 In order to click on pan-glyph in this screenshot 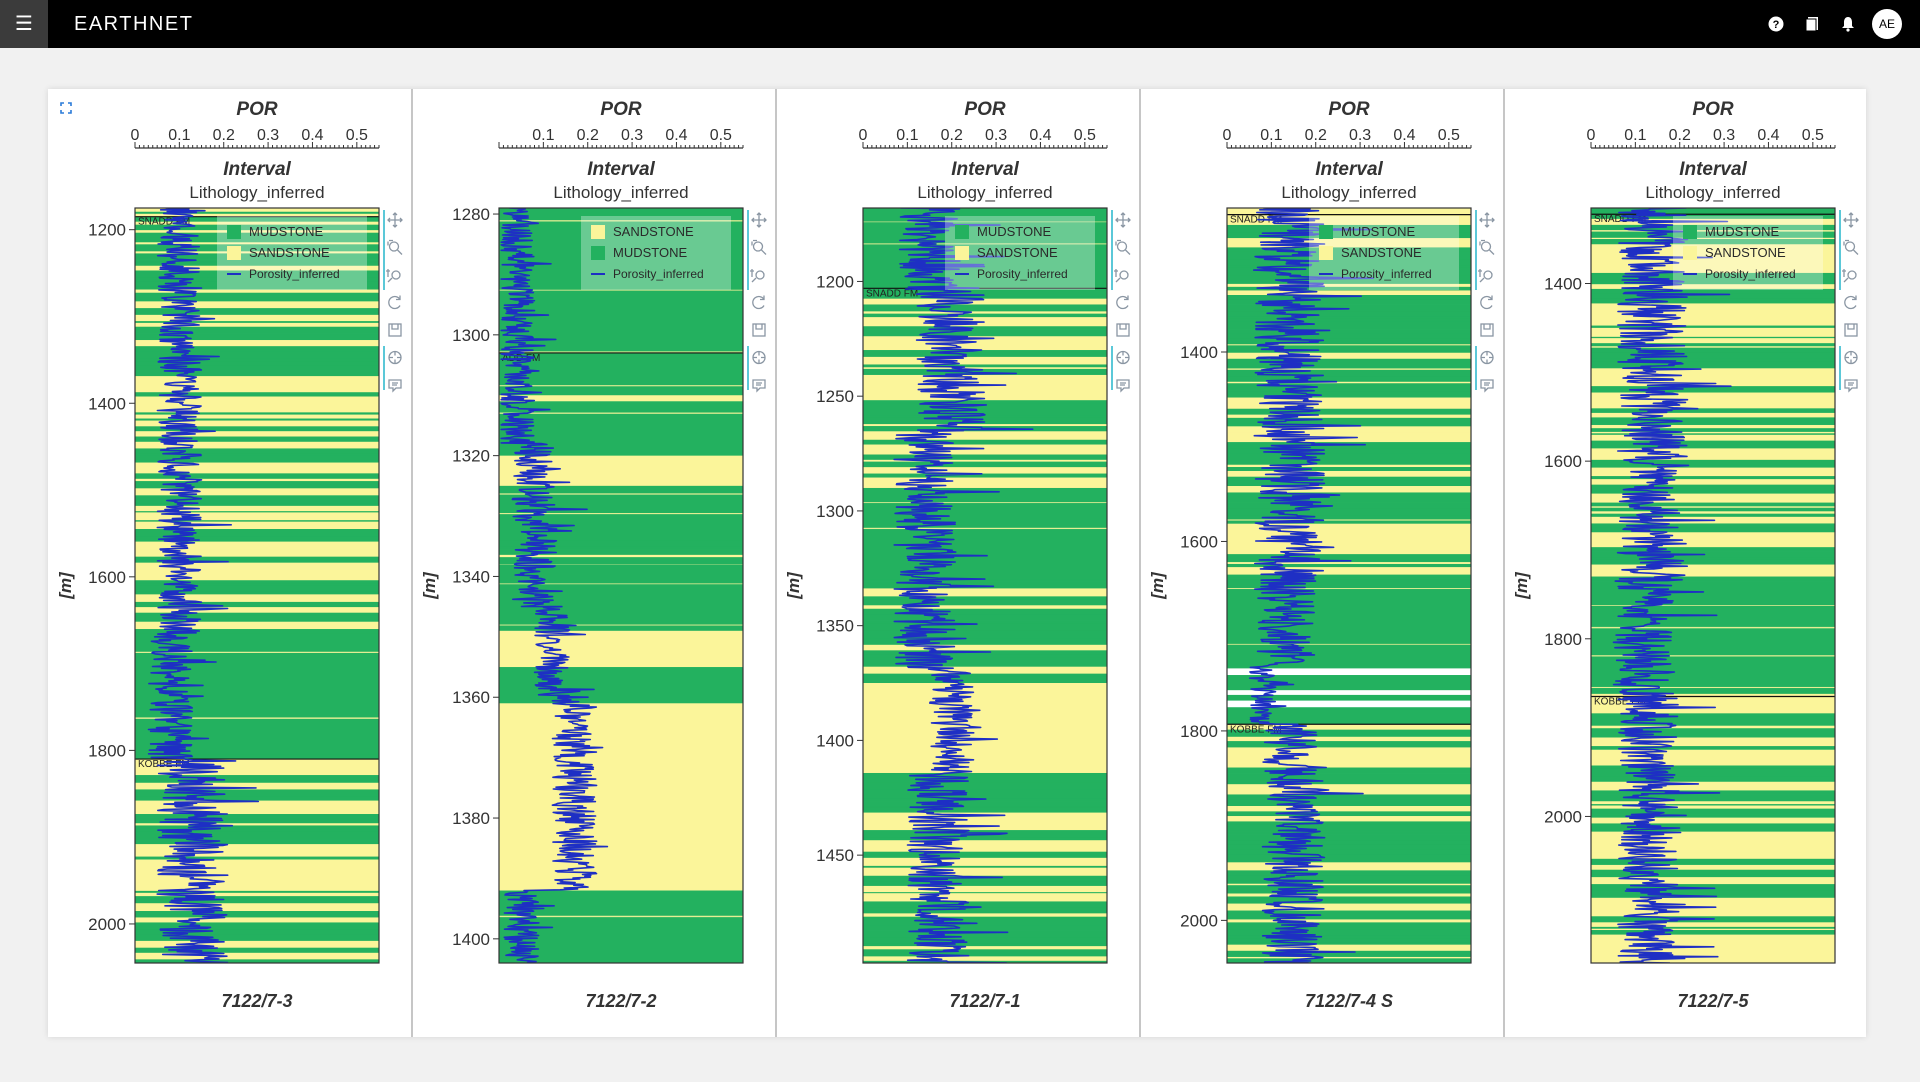, I will do `click(1123, 220)`.